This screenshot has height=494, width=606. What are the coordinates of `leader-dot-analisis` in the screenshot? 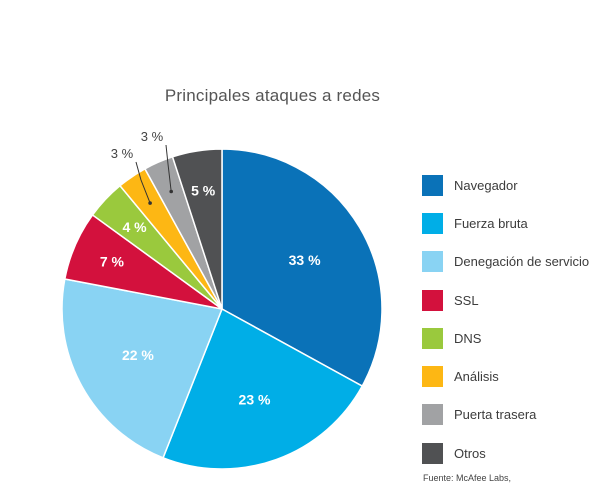 It's located at (150, 203).